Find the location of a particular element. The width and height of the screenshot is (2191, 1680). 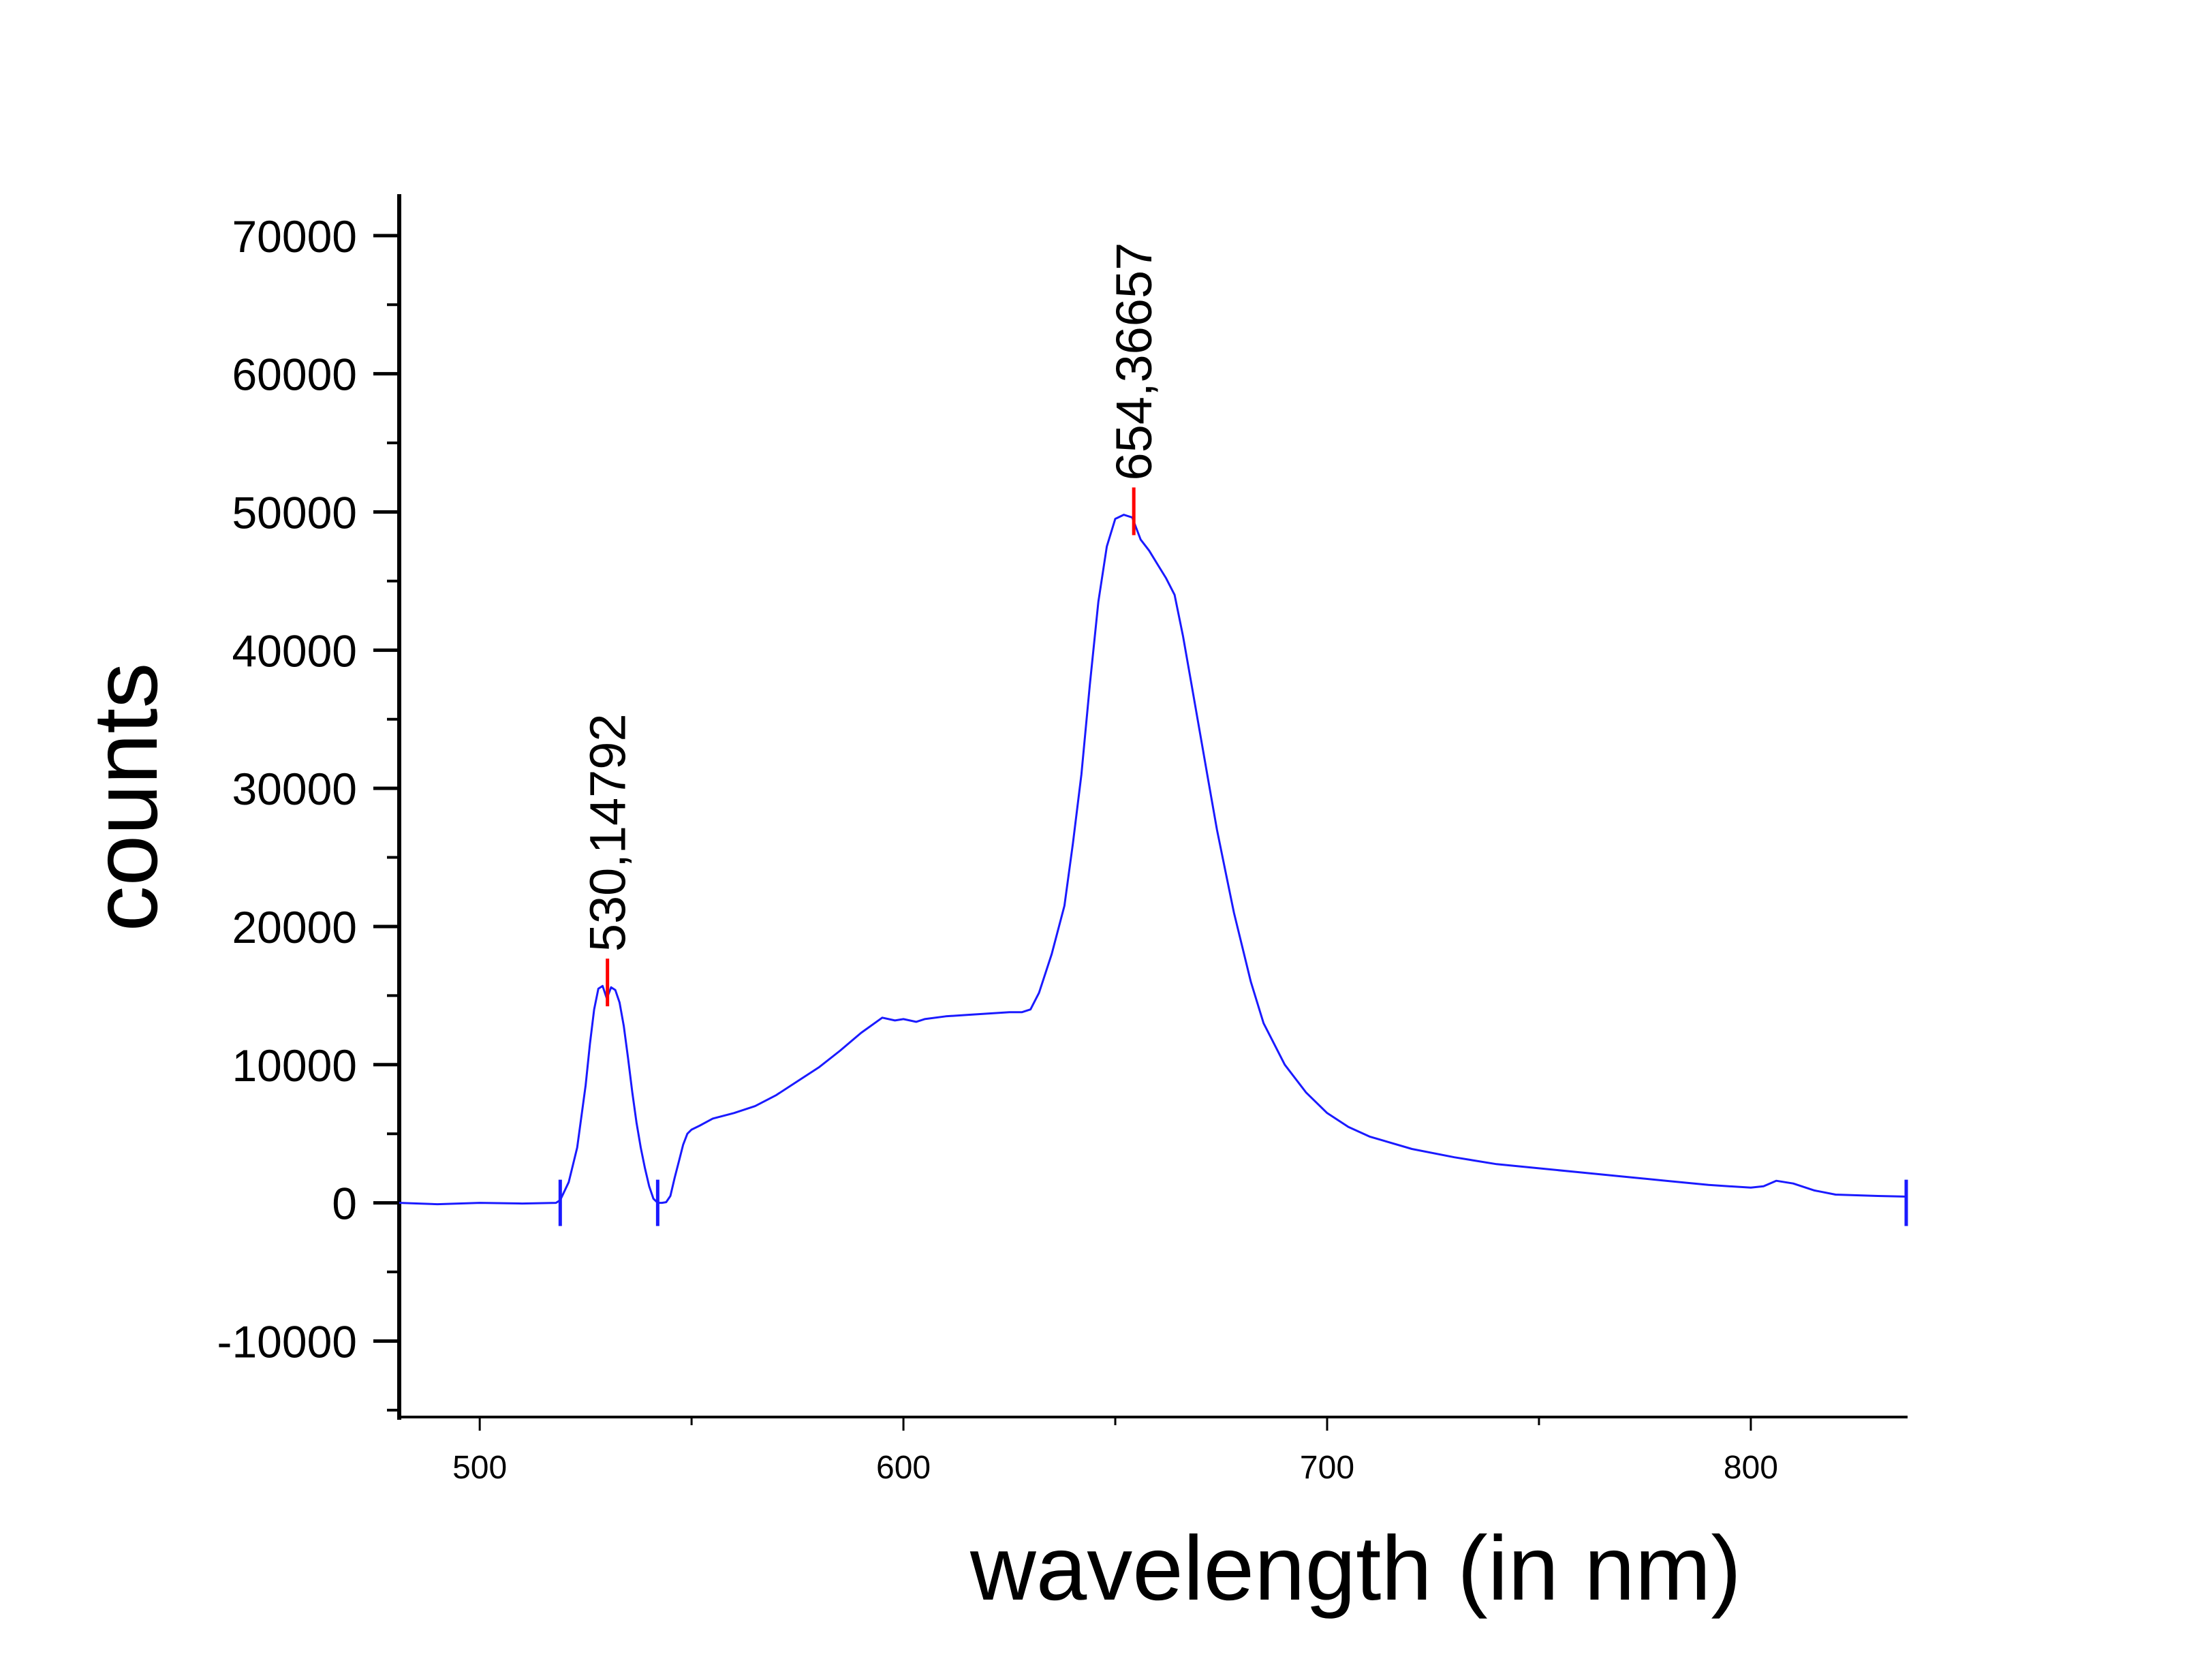

y-tick-label: 10000 is located at coordinates (294, 1065).